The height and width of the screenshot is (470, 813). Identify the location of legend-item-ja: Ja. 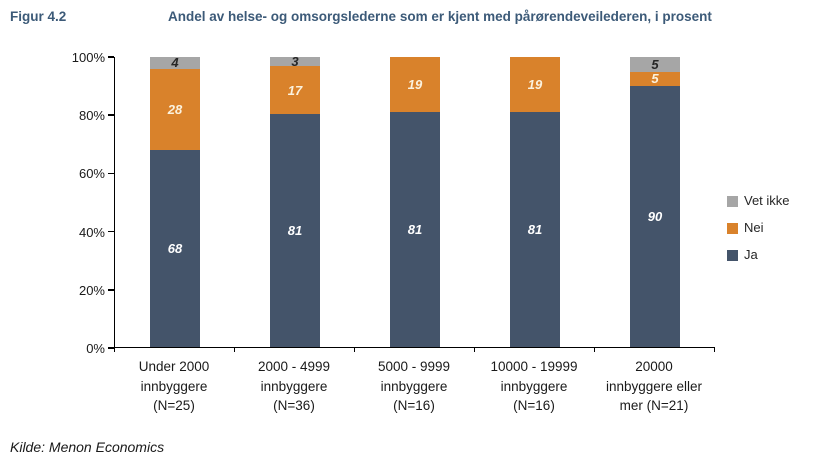
(758, 255).